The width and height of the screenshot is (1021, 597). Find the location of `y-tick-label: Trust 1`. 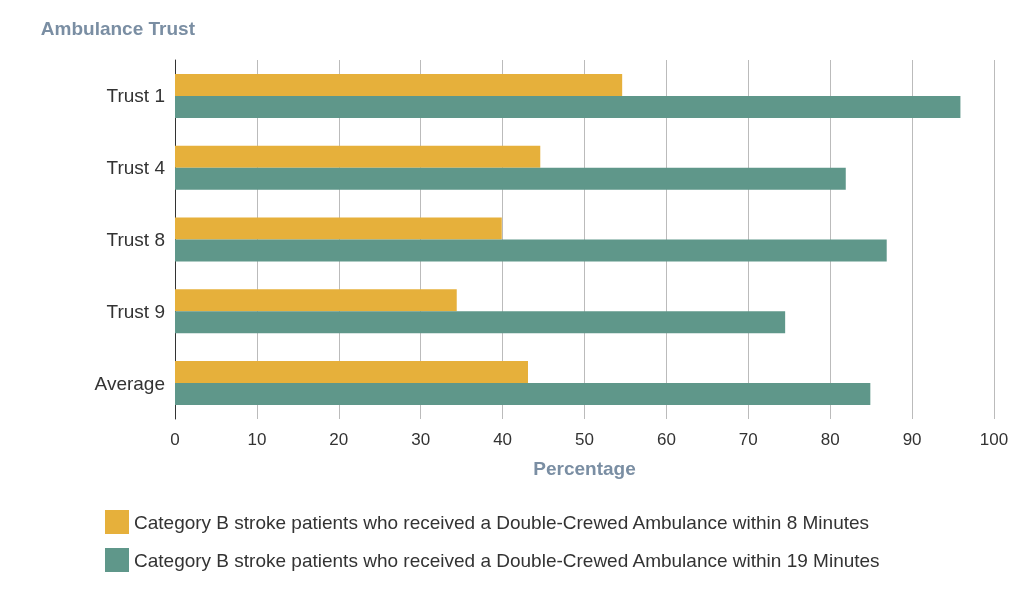

y-tick-label: Trust 1 is located at coordinates (135, 96).